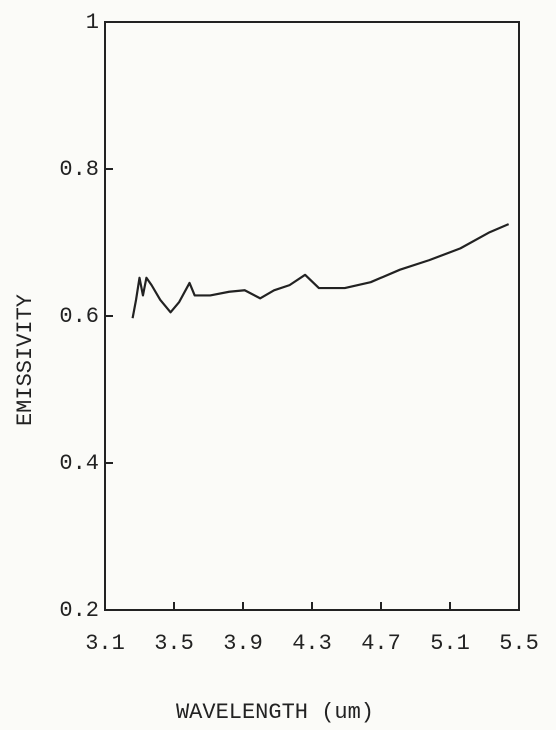  I want to click on x-tick-label: 5.5, so click(519, 643).